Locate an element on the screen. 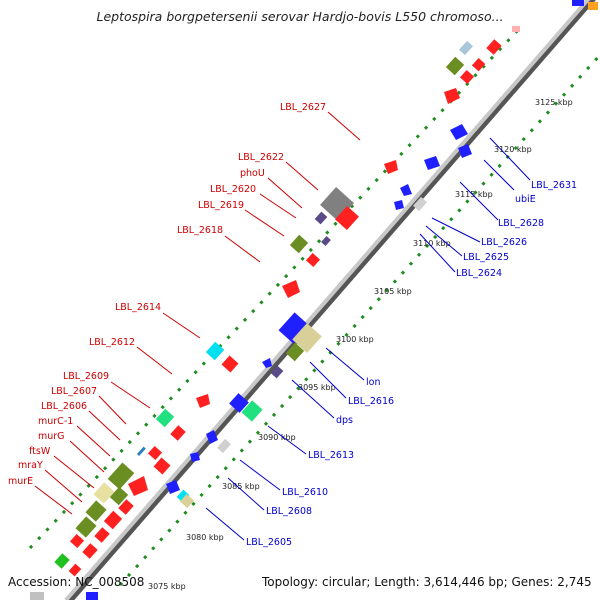 The height and width of the screenshot is (600, 600). gene-label: LBL_2625 is located at coordinates (486, 257).